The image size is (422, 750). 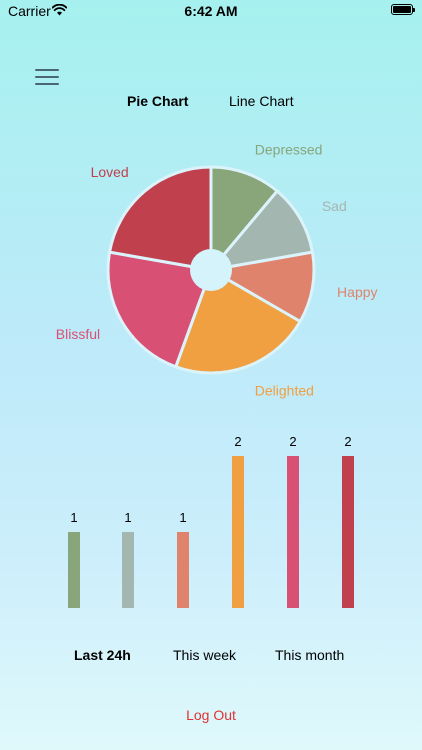 What do you see at coordinates (334, 206) in the screenshot?
I see `pie-label-sad: Sad` at bounding box center [334, 206].